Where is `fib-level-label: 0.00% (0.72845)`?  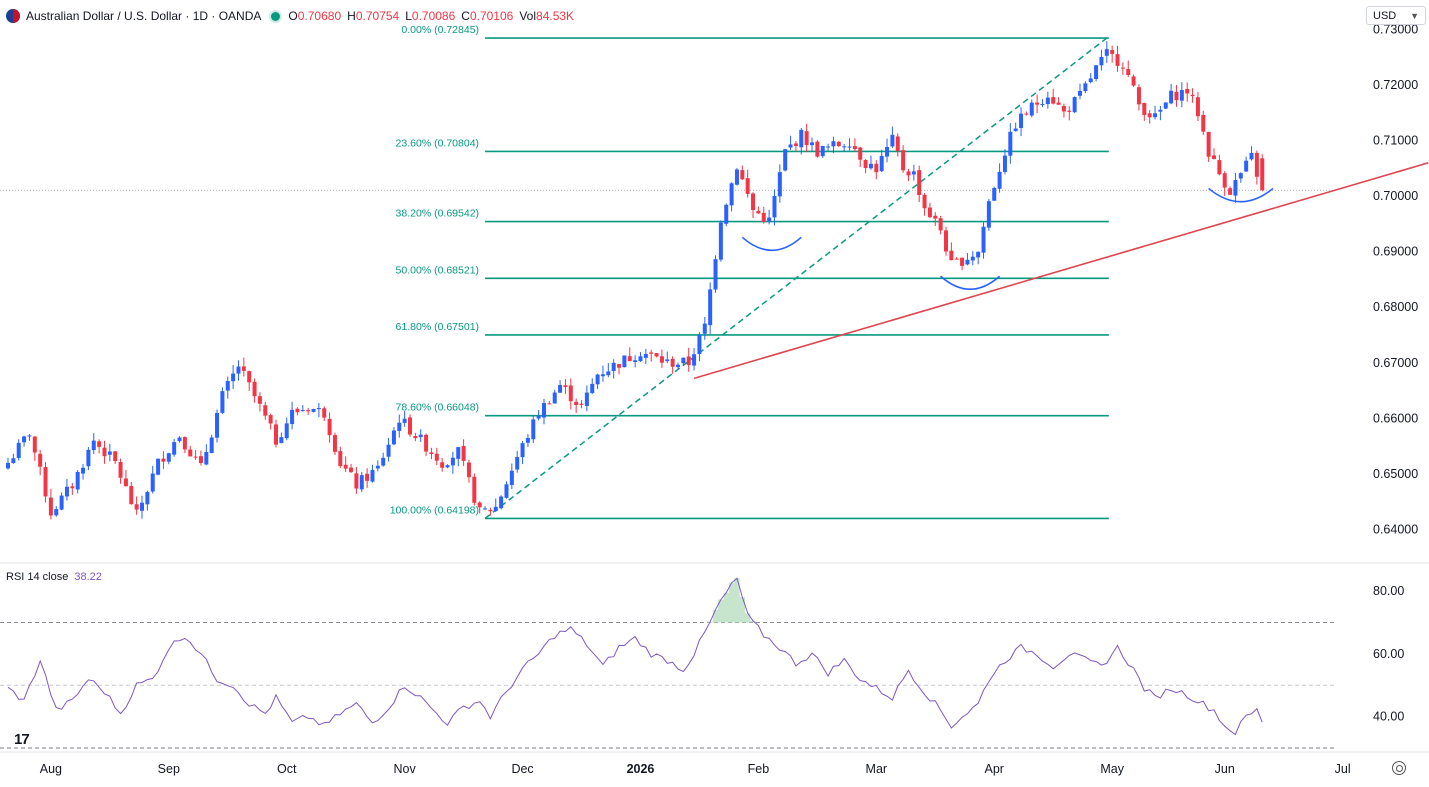
fib-level-label: 0.00% (0.72845) is located at coordinates (440, 30).